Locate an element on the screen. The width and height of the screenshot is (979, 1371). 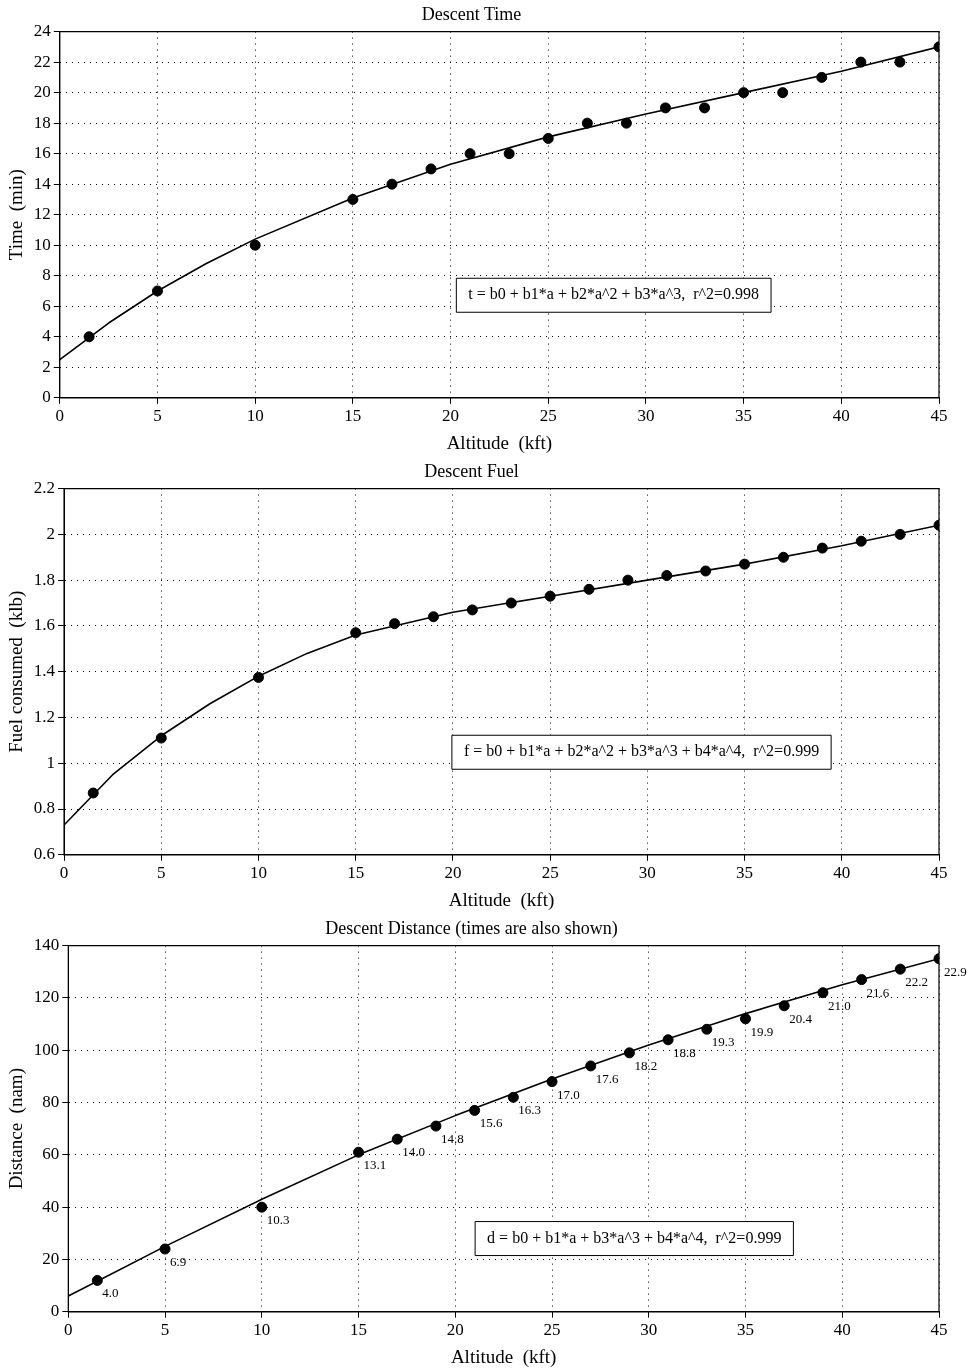
annotation: 21.6 is located at coordinates (878, 992).